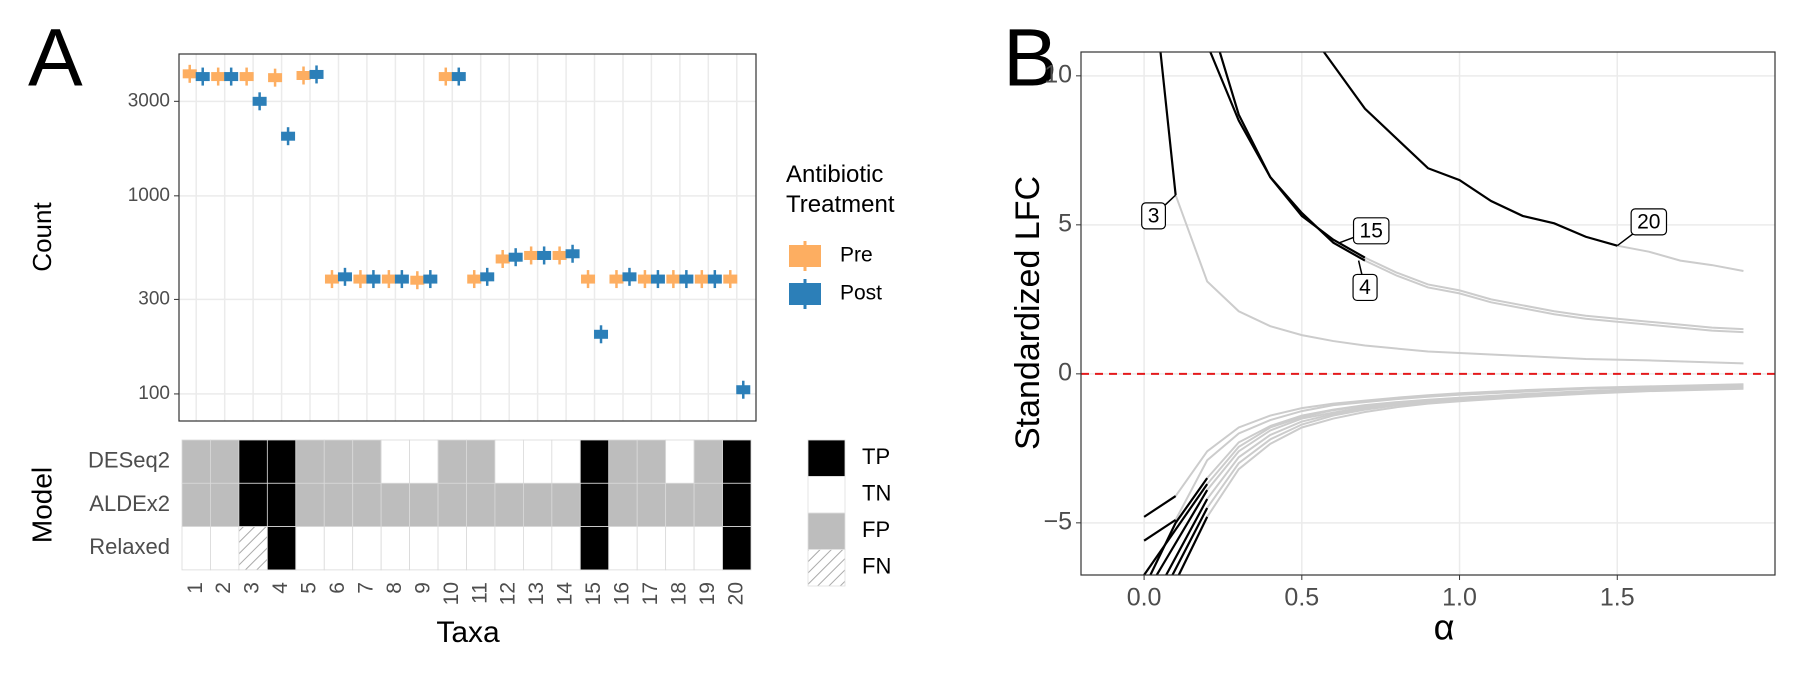 Image resolution: width=1800 pixels, height=678 pixels. What do you see at coordinates (1301, 598) in the screenshot?
I see `x-tick-label: 0.5` at bounding box center [1301, 598].